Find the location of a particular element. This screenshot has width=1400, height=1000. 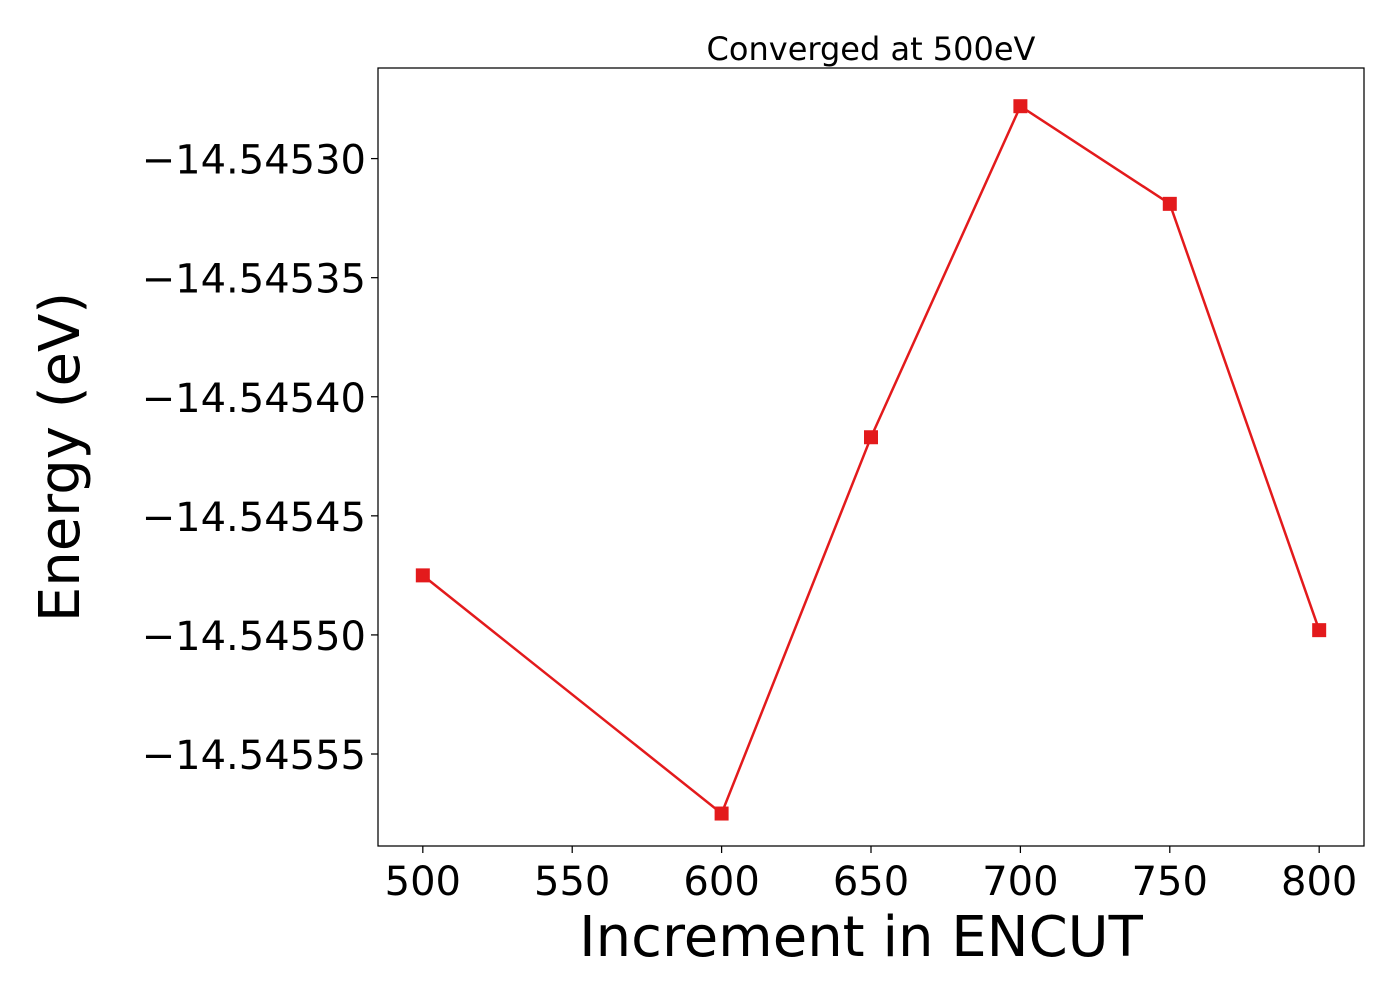

y-axis-label: Energy (eV) is located at coordinates (60, 457).